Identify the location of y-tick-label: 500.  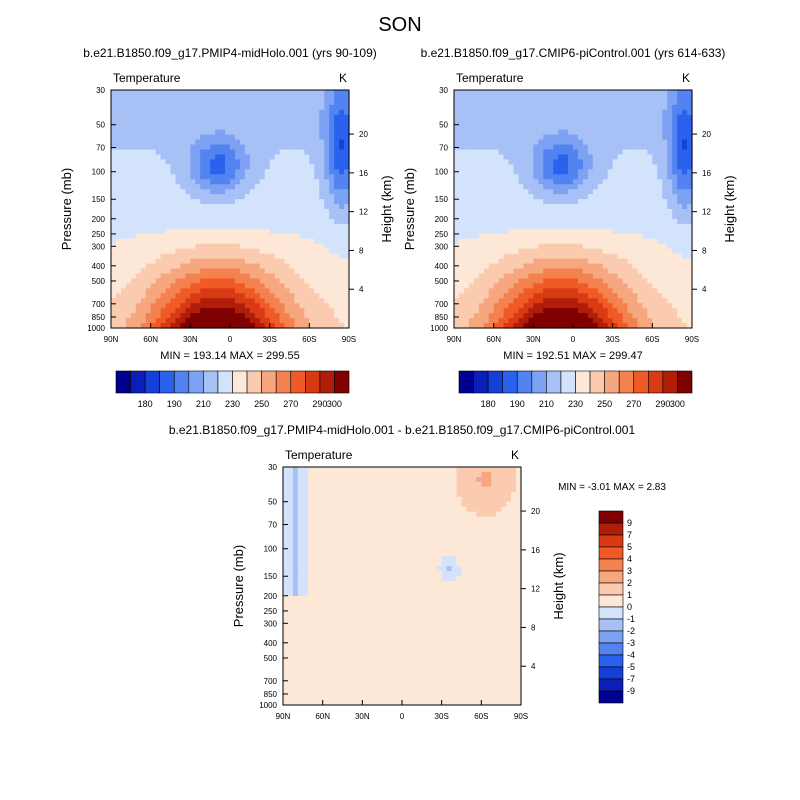
(442, 281).